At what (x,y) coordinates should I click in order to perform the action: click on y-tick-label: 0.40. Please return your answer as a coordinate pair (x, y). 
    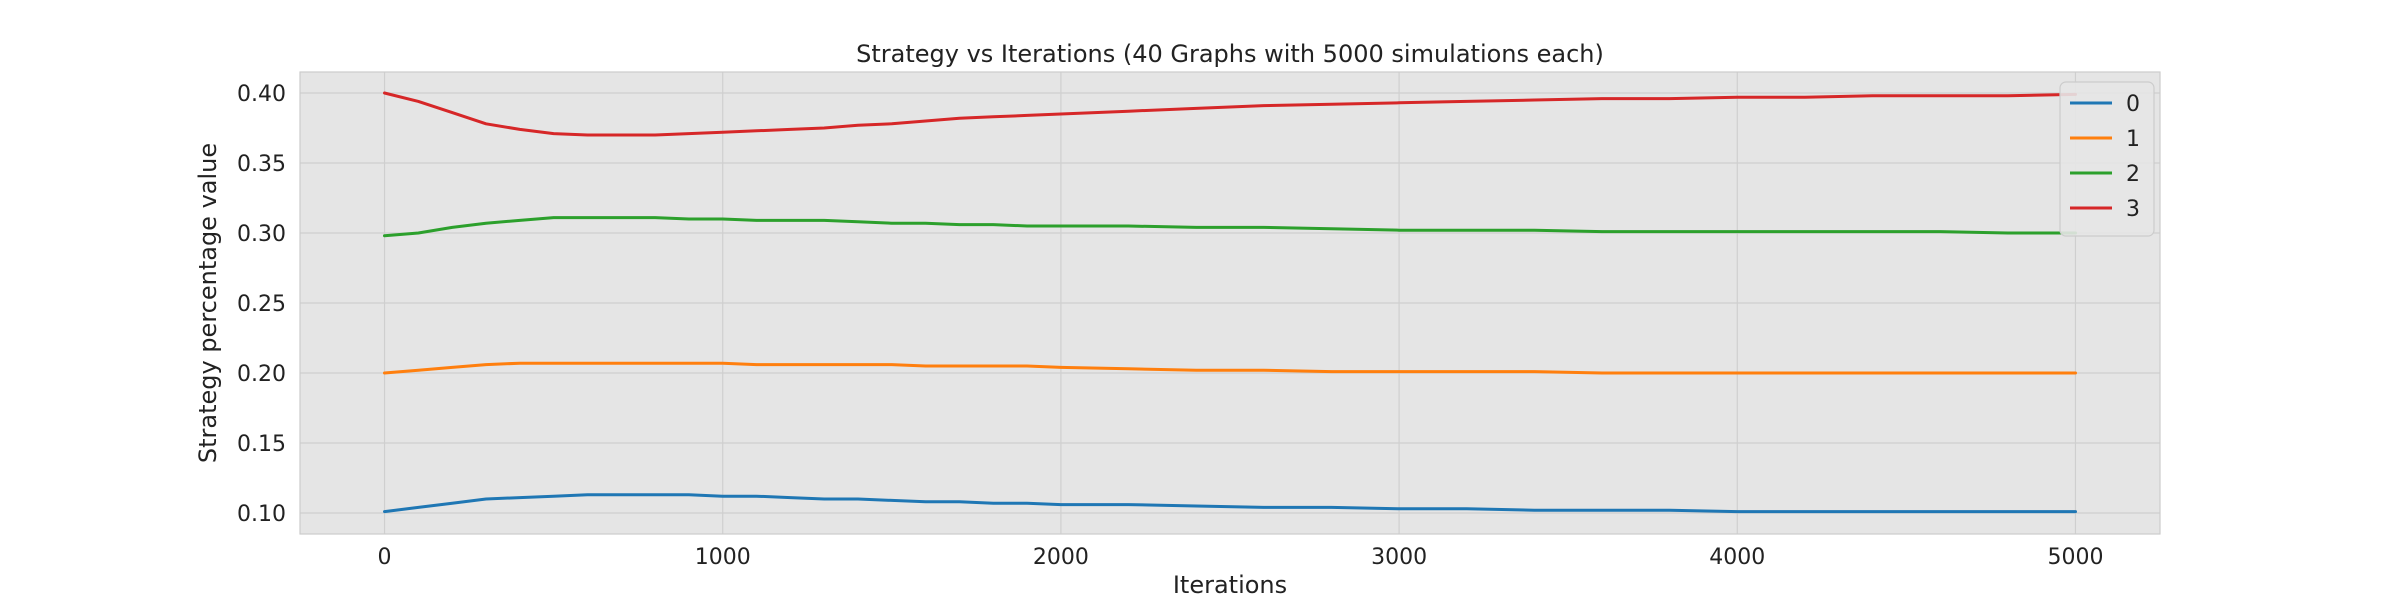
    Looking at the image, I should click on (261, 94).